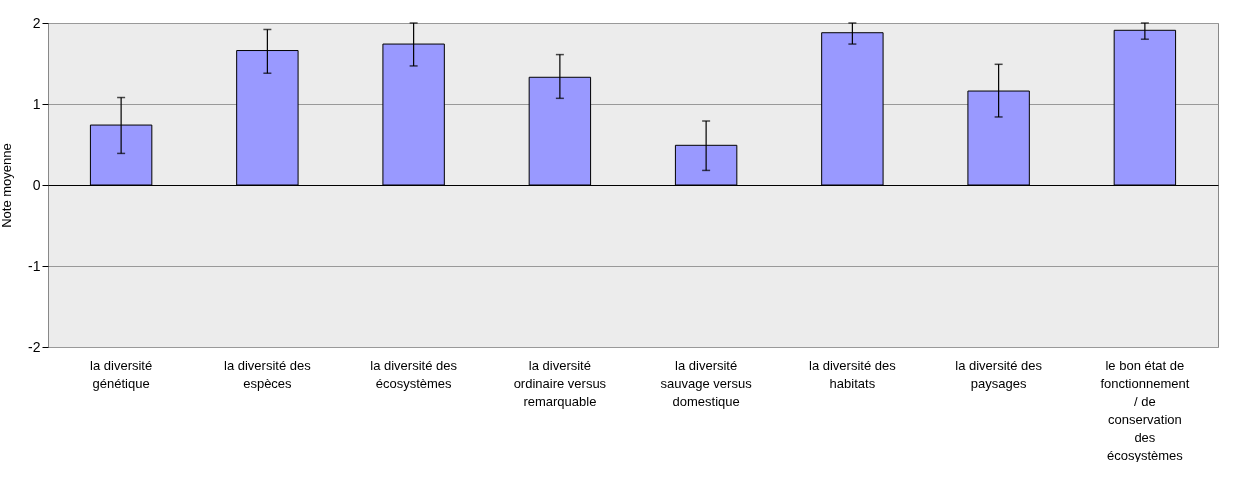 The width and height of the screenshot is (1251, 504). Describe the element at coordinates (34, 265) in the screenshot. I see `y-tick-label: -1` at that location.